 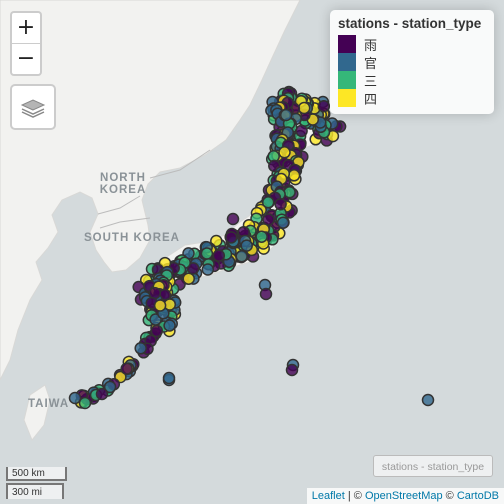 What do you see at coordinates (26, 58) in the screenshot?
I see `zoom-out-button: −` at bounding box center [26, 58].